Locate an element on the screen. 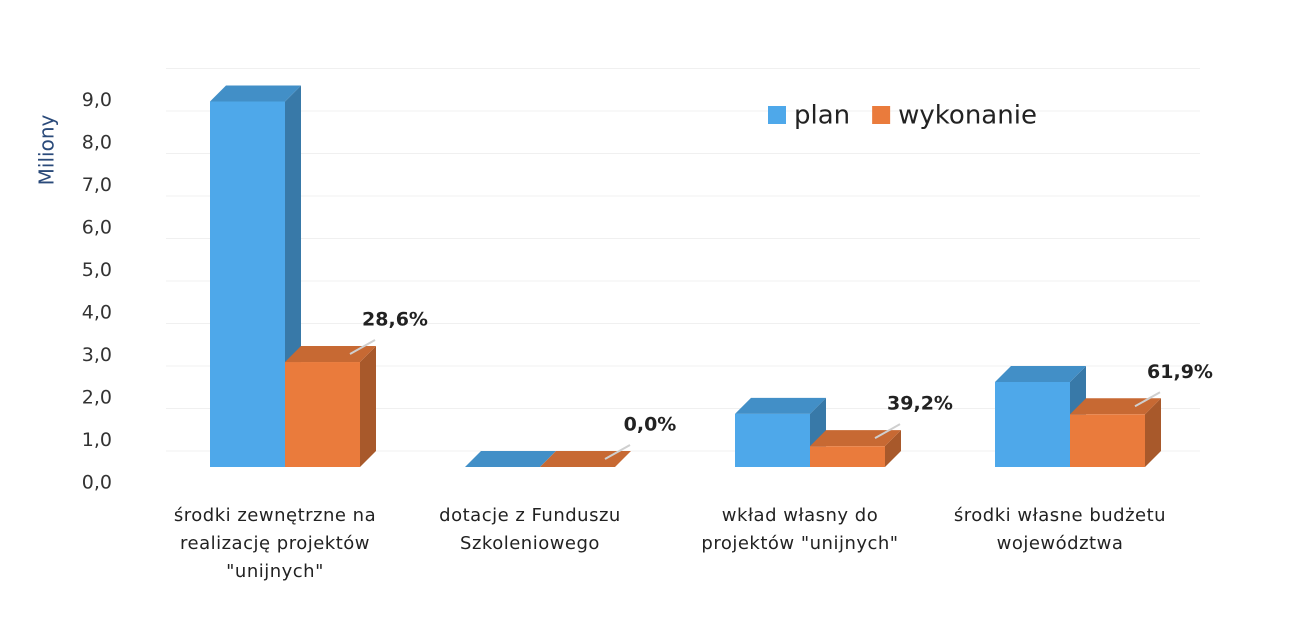 This screenshot has width=1295, height=627. y-tick-label: 0,0 is located at coordinates (97, 483).